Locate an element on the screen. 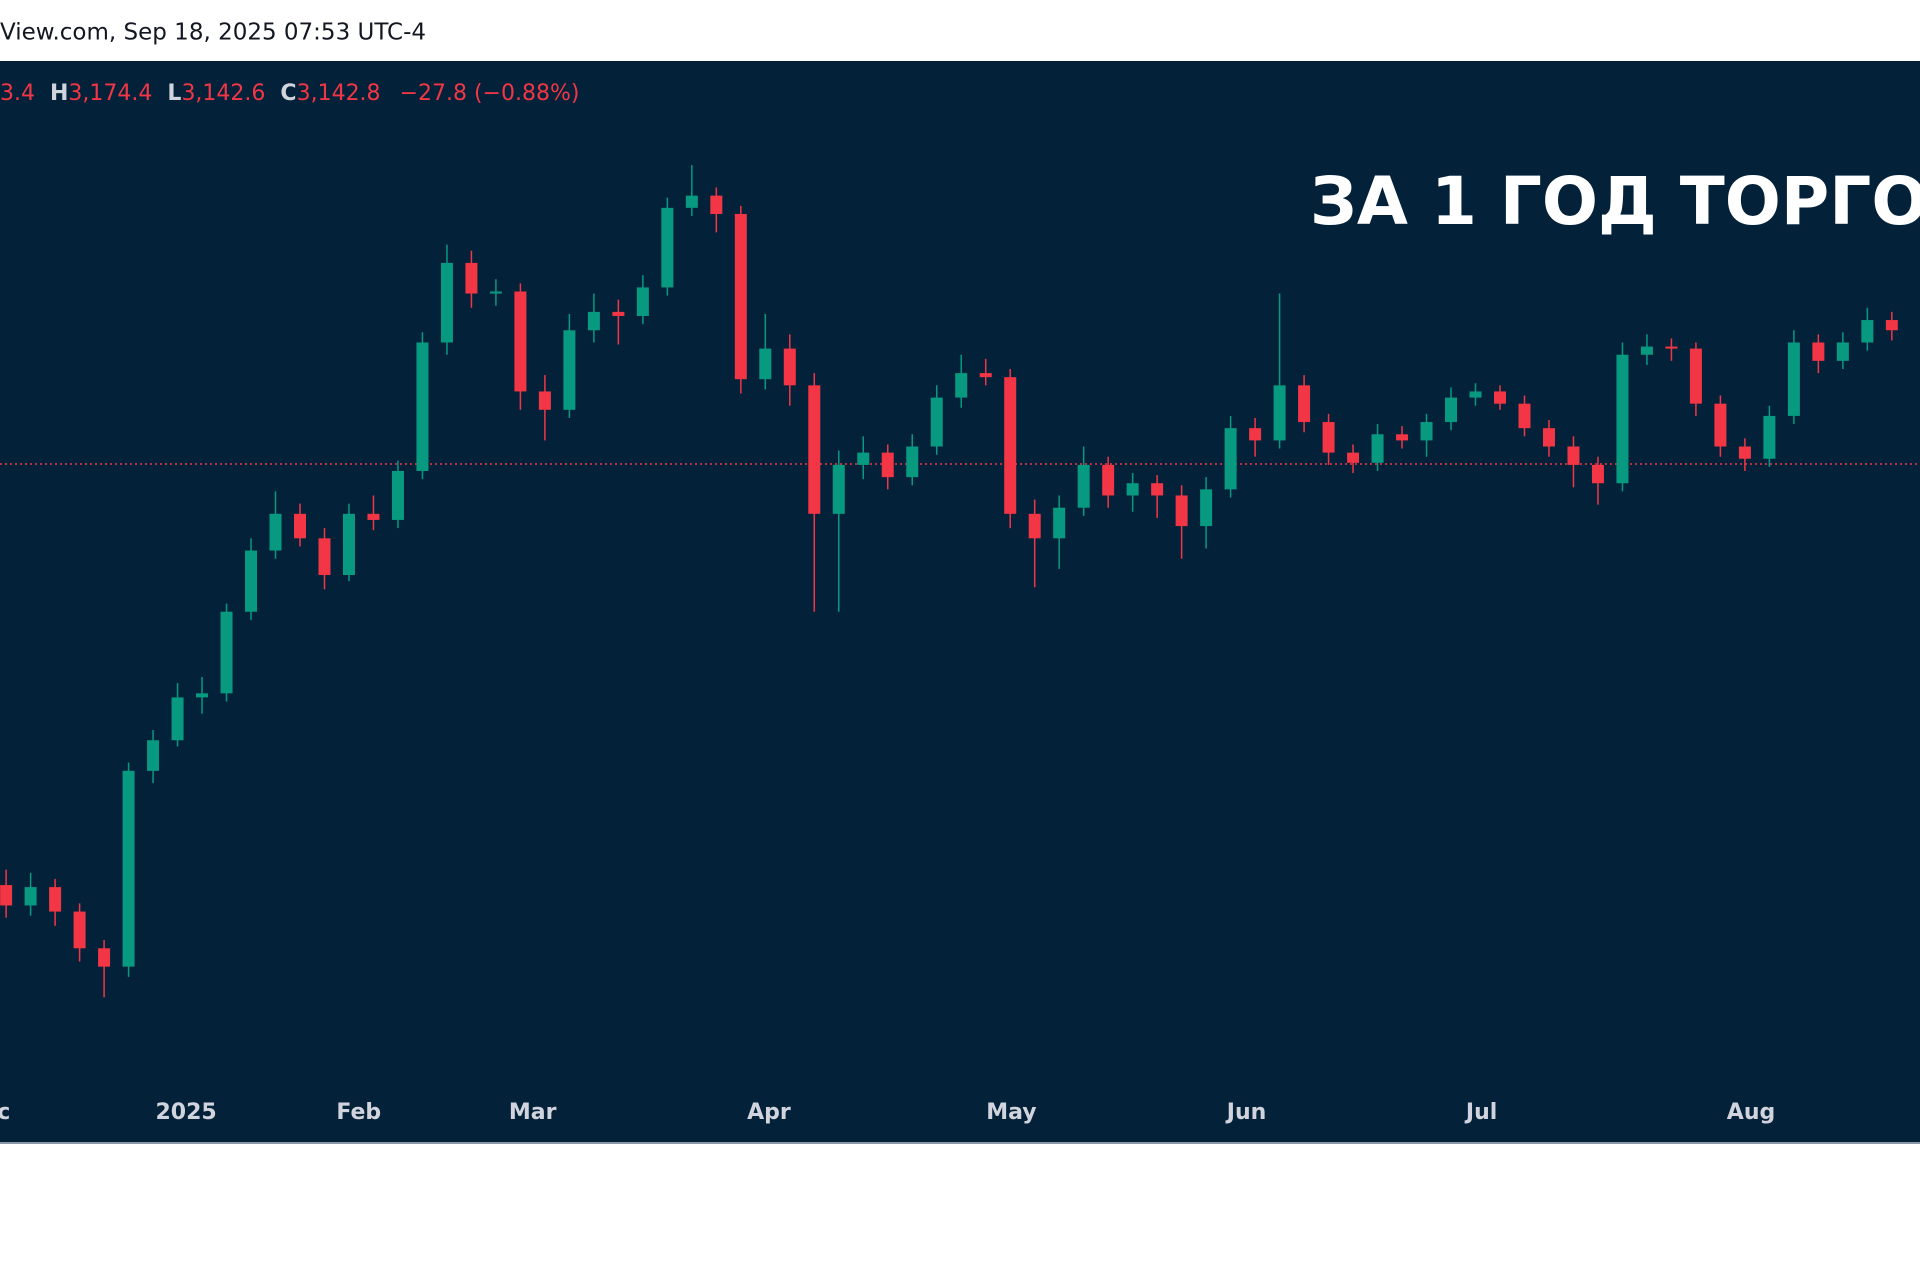  legend-label: L is located at coordinates (174, 93).